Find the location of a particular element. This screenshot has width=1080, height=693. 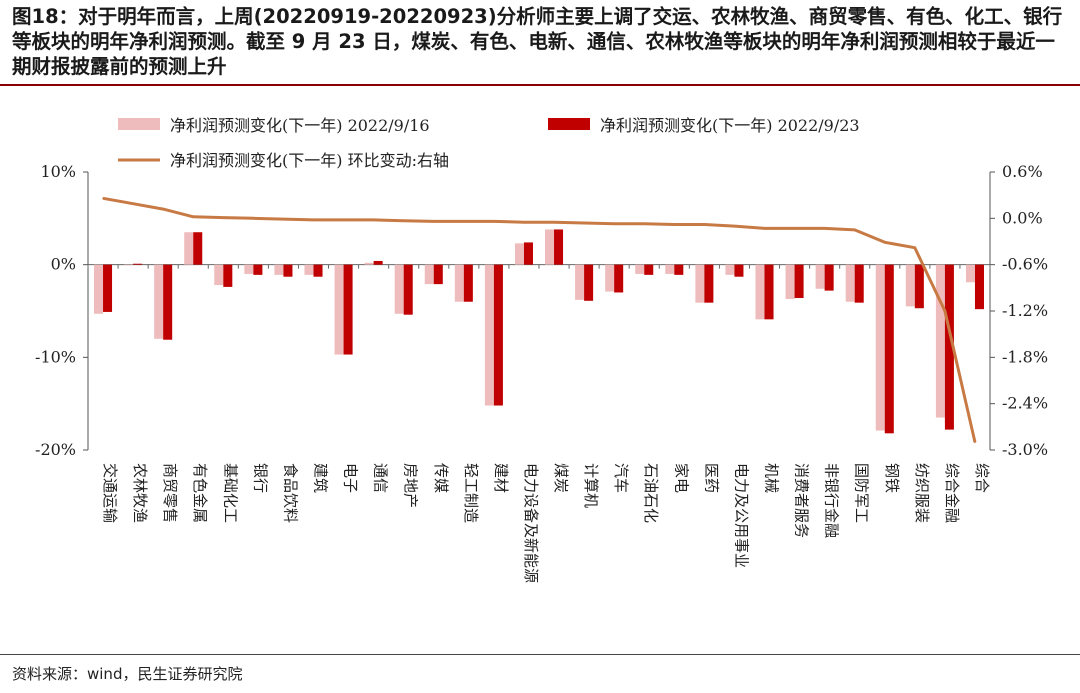

y-right-tick-label: -0.6% is located at coordinates (1025, 264).